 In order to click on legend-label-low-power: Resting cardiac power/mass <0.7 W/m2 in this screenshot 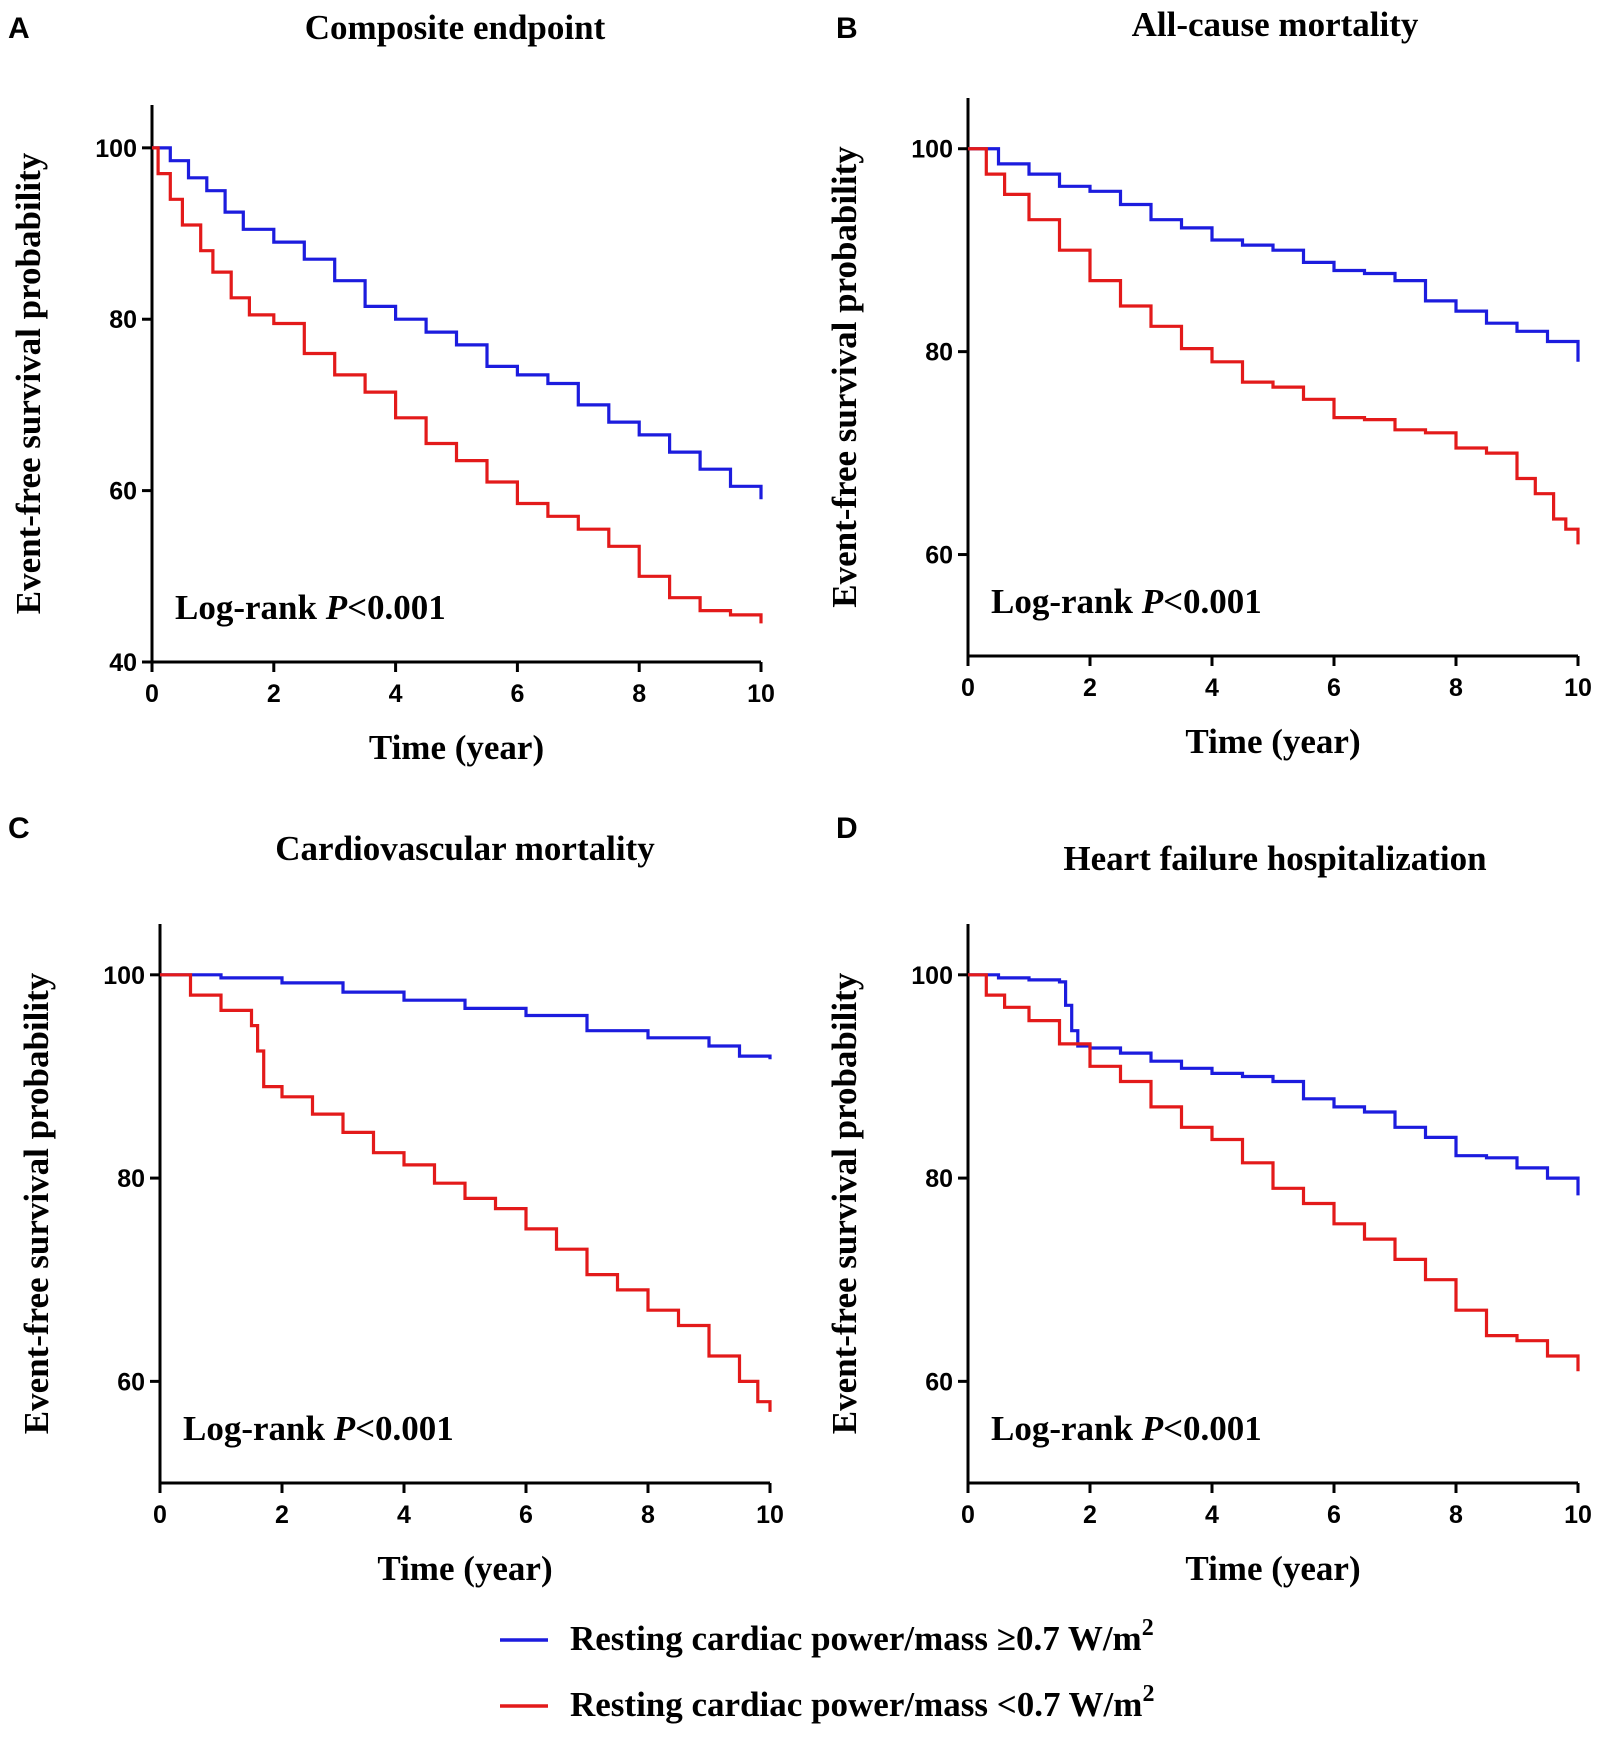, I will do `click(862, 1702)`.